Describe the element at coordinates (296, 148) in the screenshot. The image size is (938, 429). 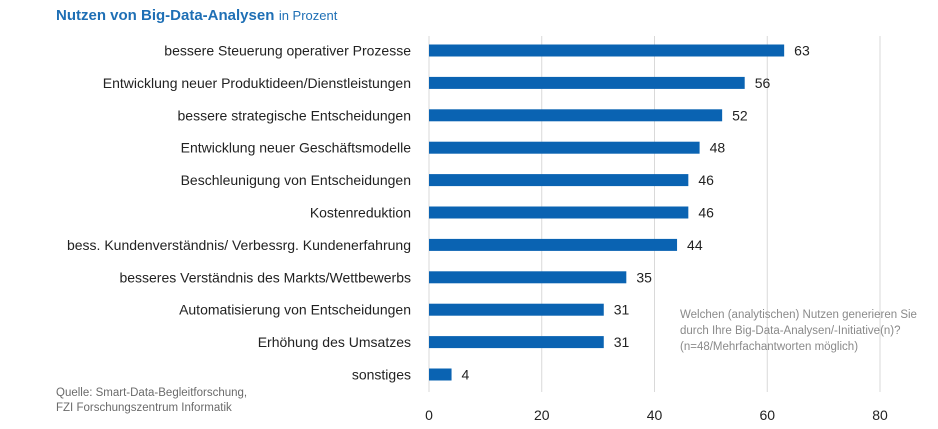
I see `category-label: Entwicklung neuer Geschäftsmodelle` at that location.